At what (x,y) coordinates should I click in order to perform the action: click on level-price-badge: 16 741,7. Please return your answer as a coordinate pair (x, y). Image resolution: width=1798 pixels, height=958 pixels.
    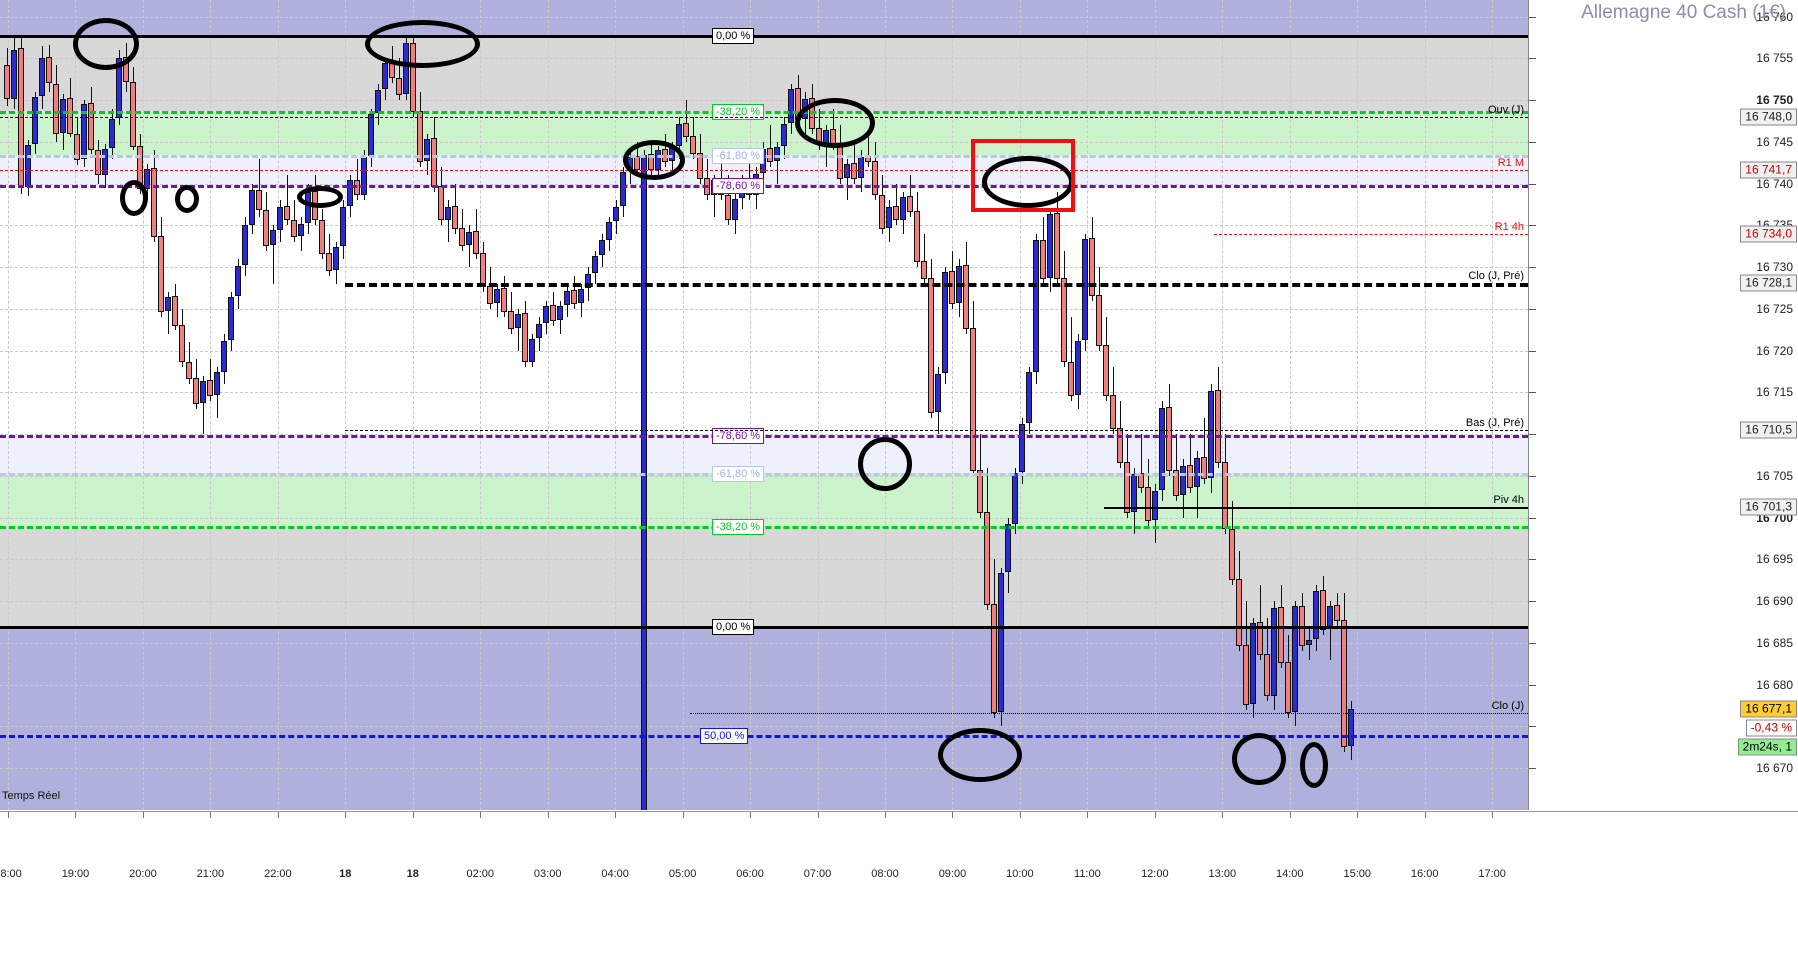
    Looking at the image, I should click on (1768, 169).